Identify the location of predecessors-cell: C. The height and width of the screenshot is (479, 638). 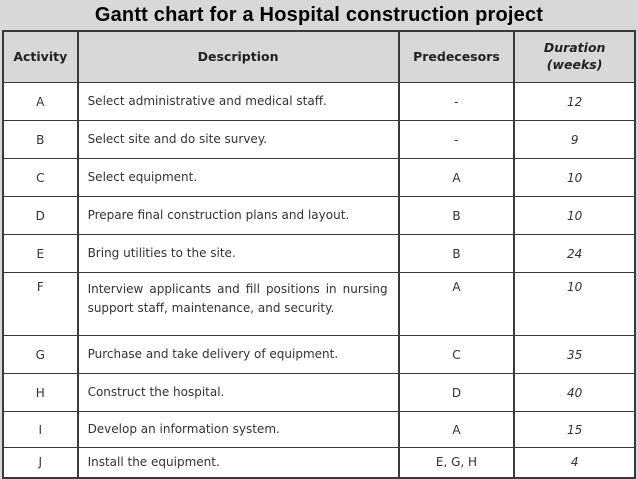
(456, 354).